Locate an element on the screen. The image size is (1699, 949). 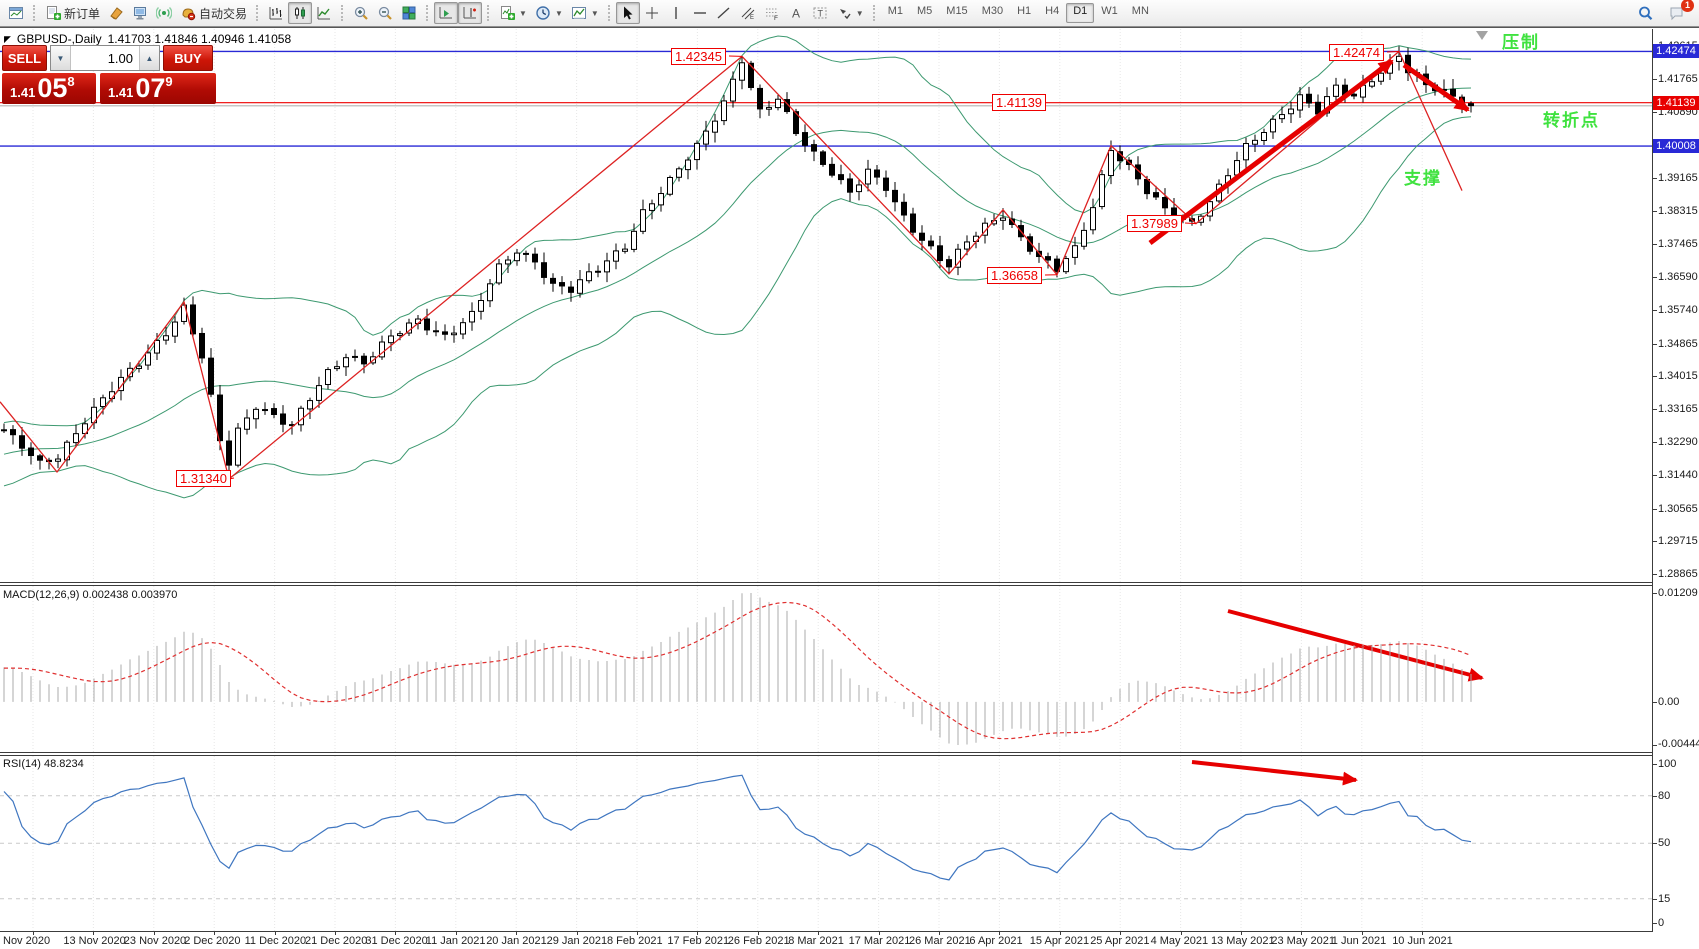
volume-decrease-button: ▼ is located at coordinates (61, 58).